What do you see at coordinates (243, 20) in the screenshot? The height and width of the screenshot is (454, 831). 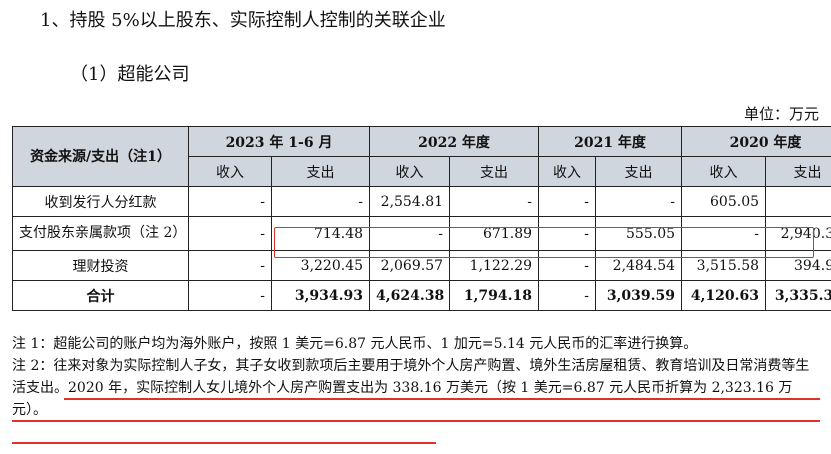 I see `section-heading: 1、持股 5%以上股东、实际控制人控制的关联企业` at bounding box center [243, 20].